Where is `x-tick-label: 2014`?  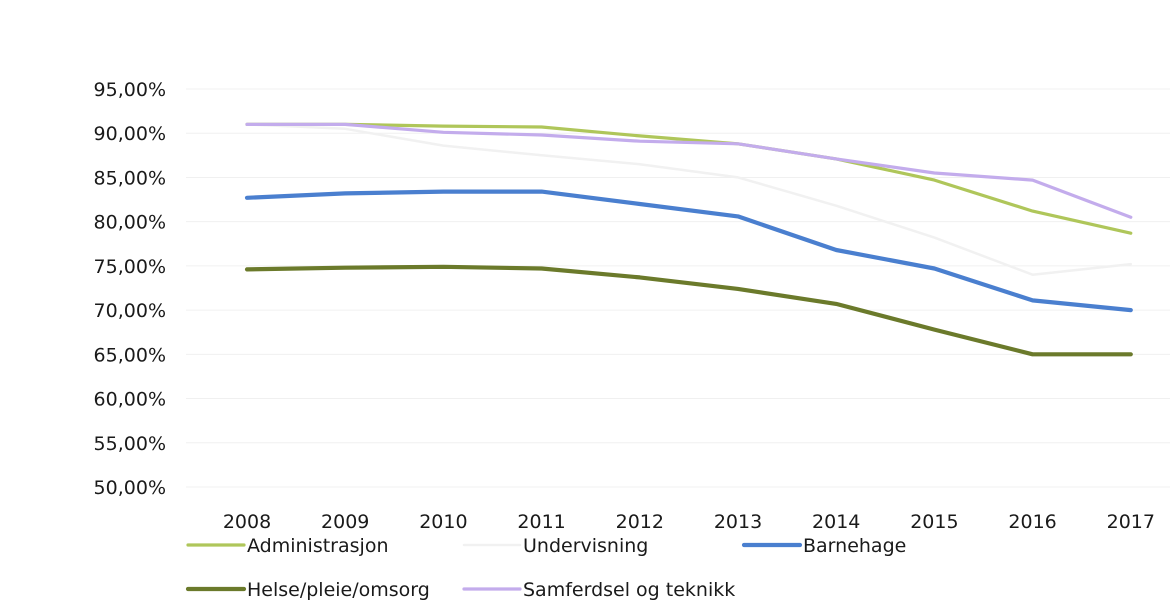
x-tick-label: 2014 is located at coordinates (836, 522).